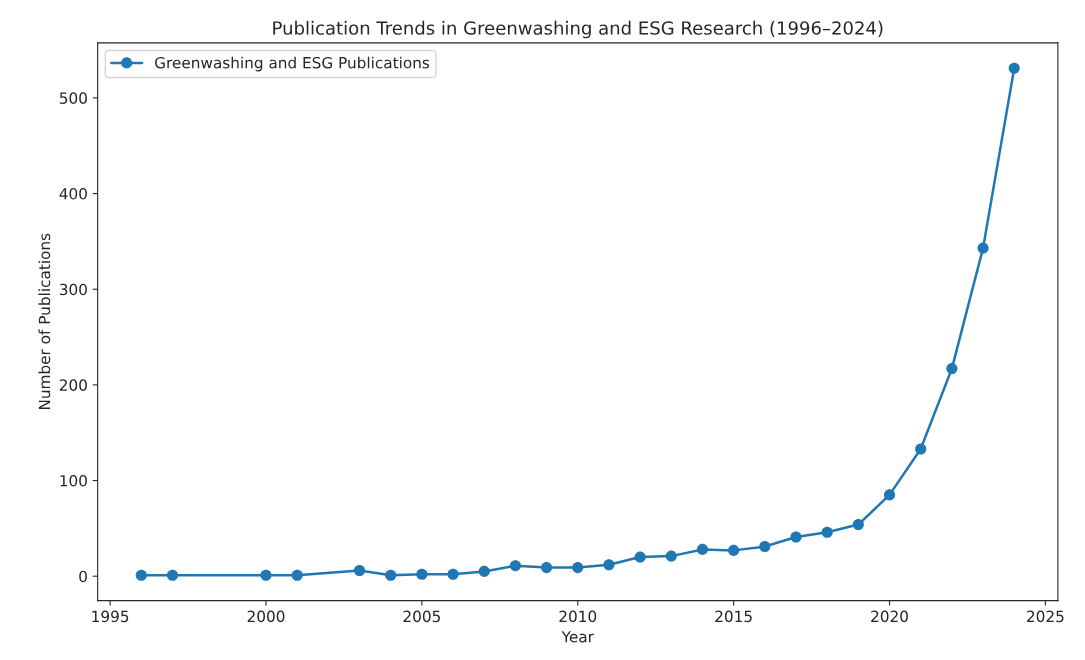 This screenshot has width=1085, height=660. Describe the element at coordinates (73, 289) in the screenshot. I see `y-tick-label: 300` at that location.